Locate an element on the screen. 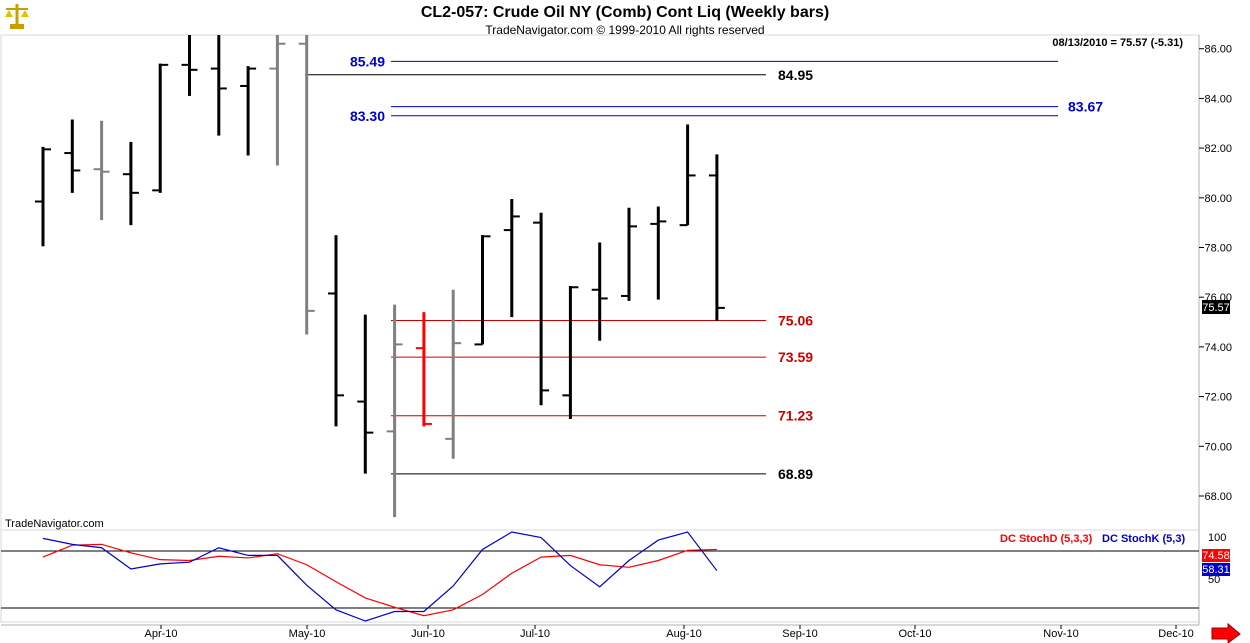  stochD-badge-label: 74.58 is located at coordinates (1216, 556).